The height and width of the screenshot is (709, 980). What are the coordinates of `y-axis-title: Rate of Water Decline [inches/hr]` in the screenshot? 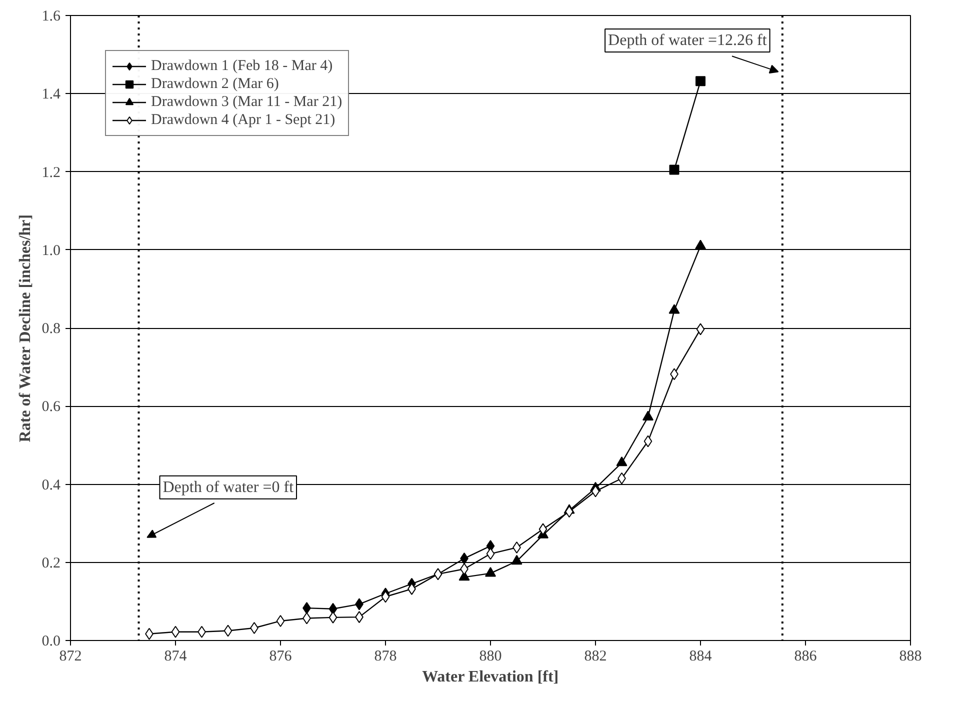 It's located at (25, 328).